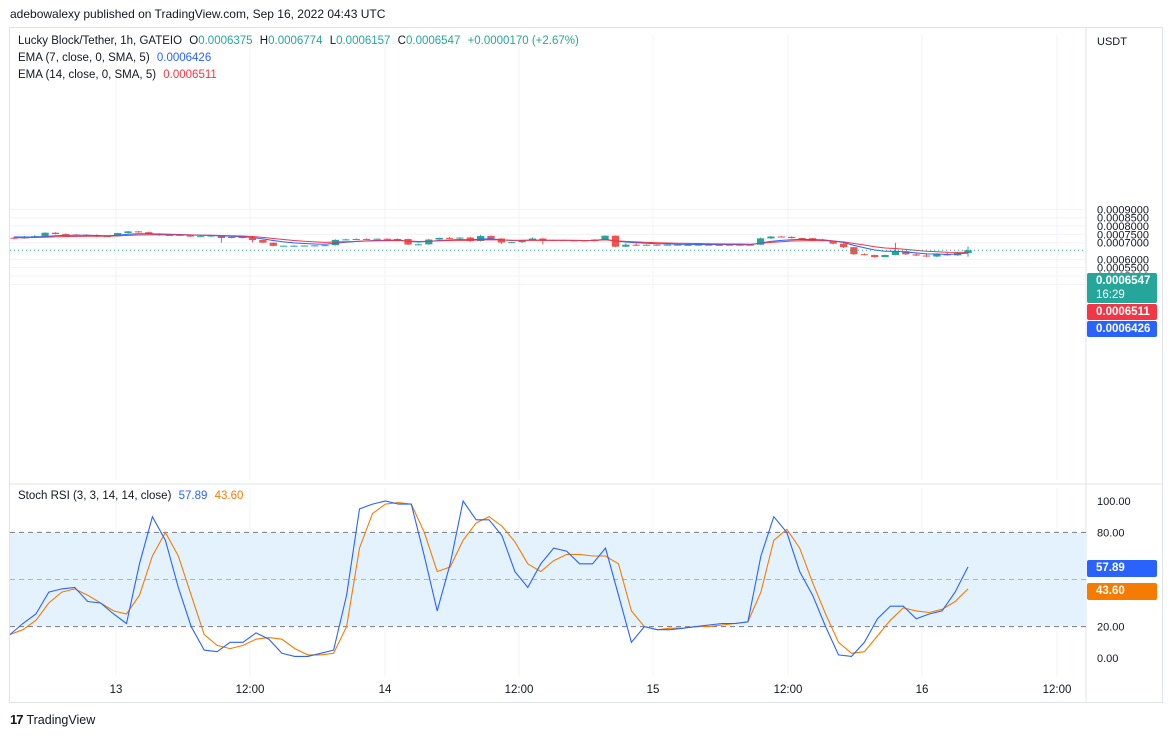  What do you see at coordinates (193, 496) in the screenshot?
I see `stoch-k-value: 57.89` at bounding box center [193, 496].